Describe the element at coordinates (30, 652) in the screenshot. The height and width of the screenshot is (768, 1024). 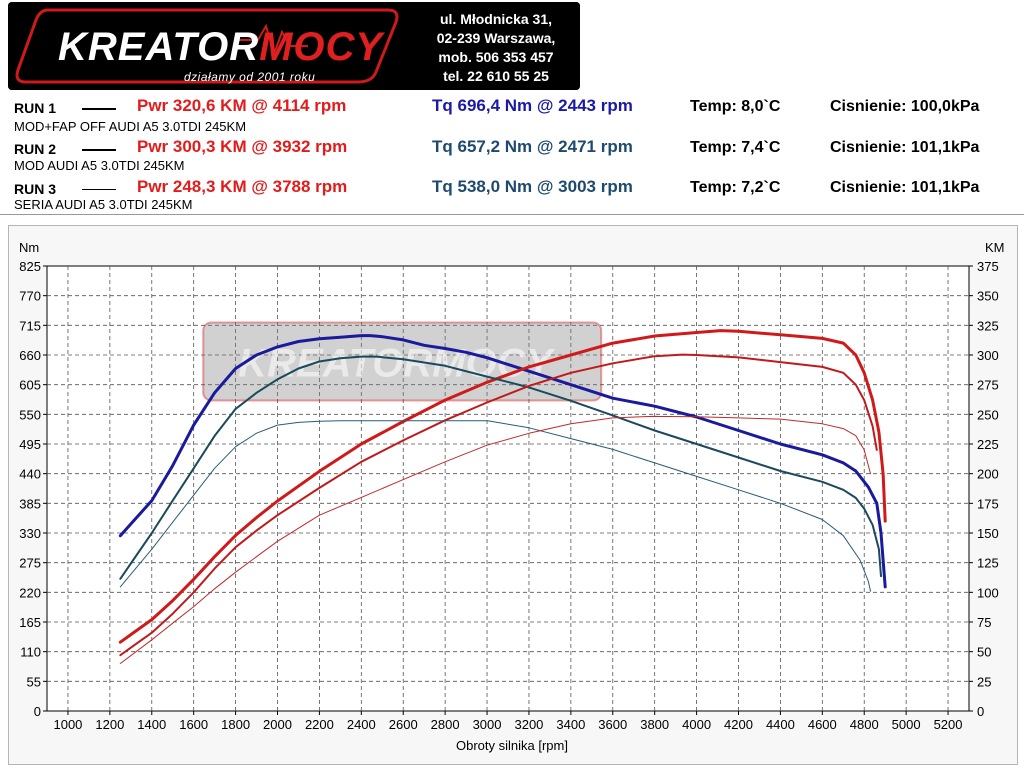
I see `y-left-tick-label: 110` at that location.